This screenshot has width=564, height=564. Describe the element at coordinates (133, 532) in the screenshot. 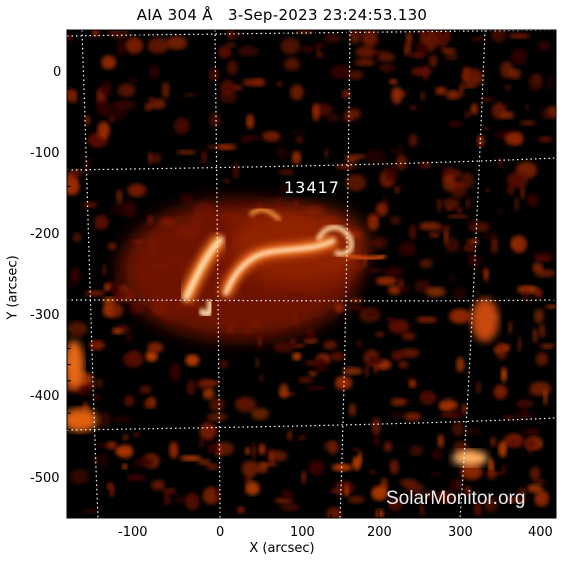

I see `x-tick-label: -100` at that location.